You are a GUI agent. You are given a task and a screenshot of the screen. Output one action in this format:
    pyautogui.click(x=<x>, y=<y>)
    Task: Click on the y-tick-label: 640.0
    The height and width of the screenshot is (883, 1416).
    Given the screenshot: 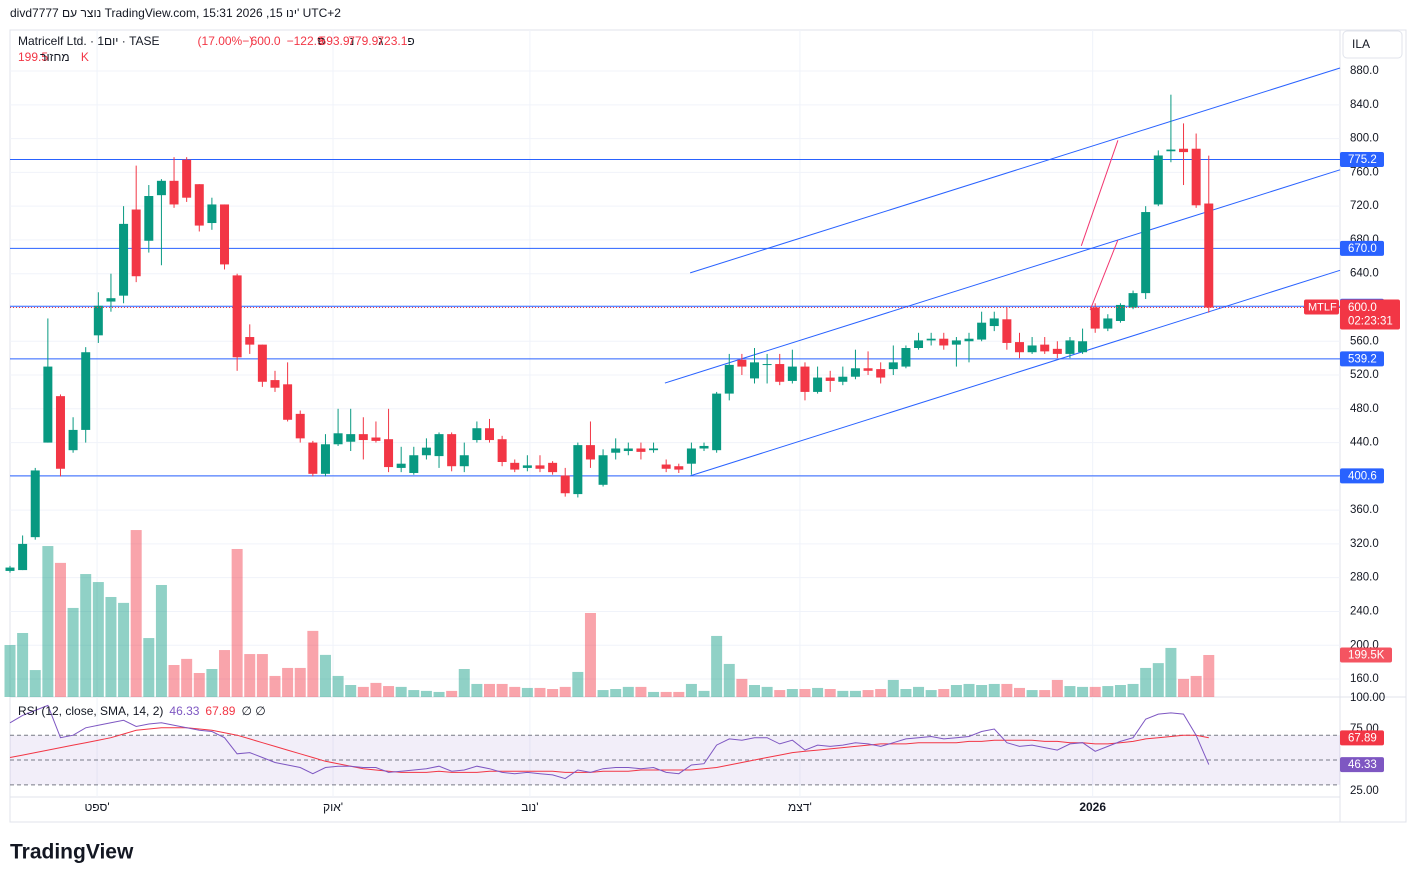 What is the action you would take?
    pyautogui.click(x=1364, y=274)
    